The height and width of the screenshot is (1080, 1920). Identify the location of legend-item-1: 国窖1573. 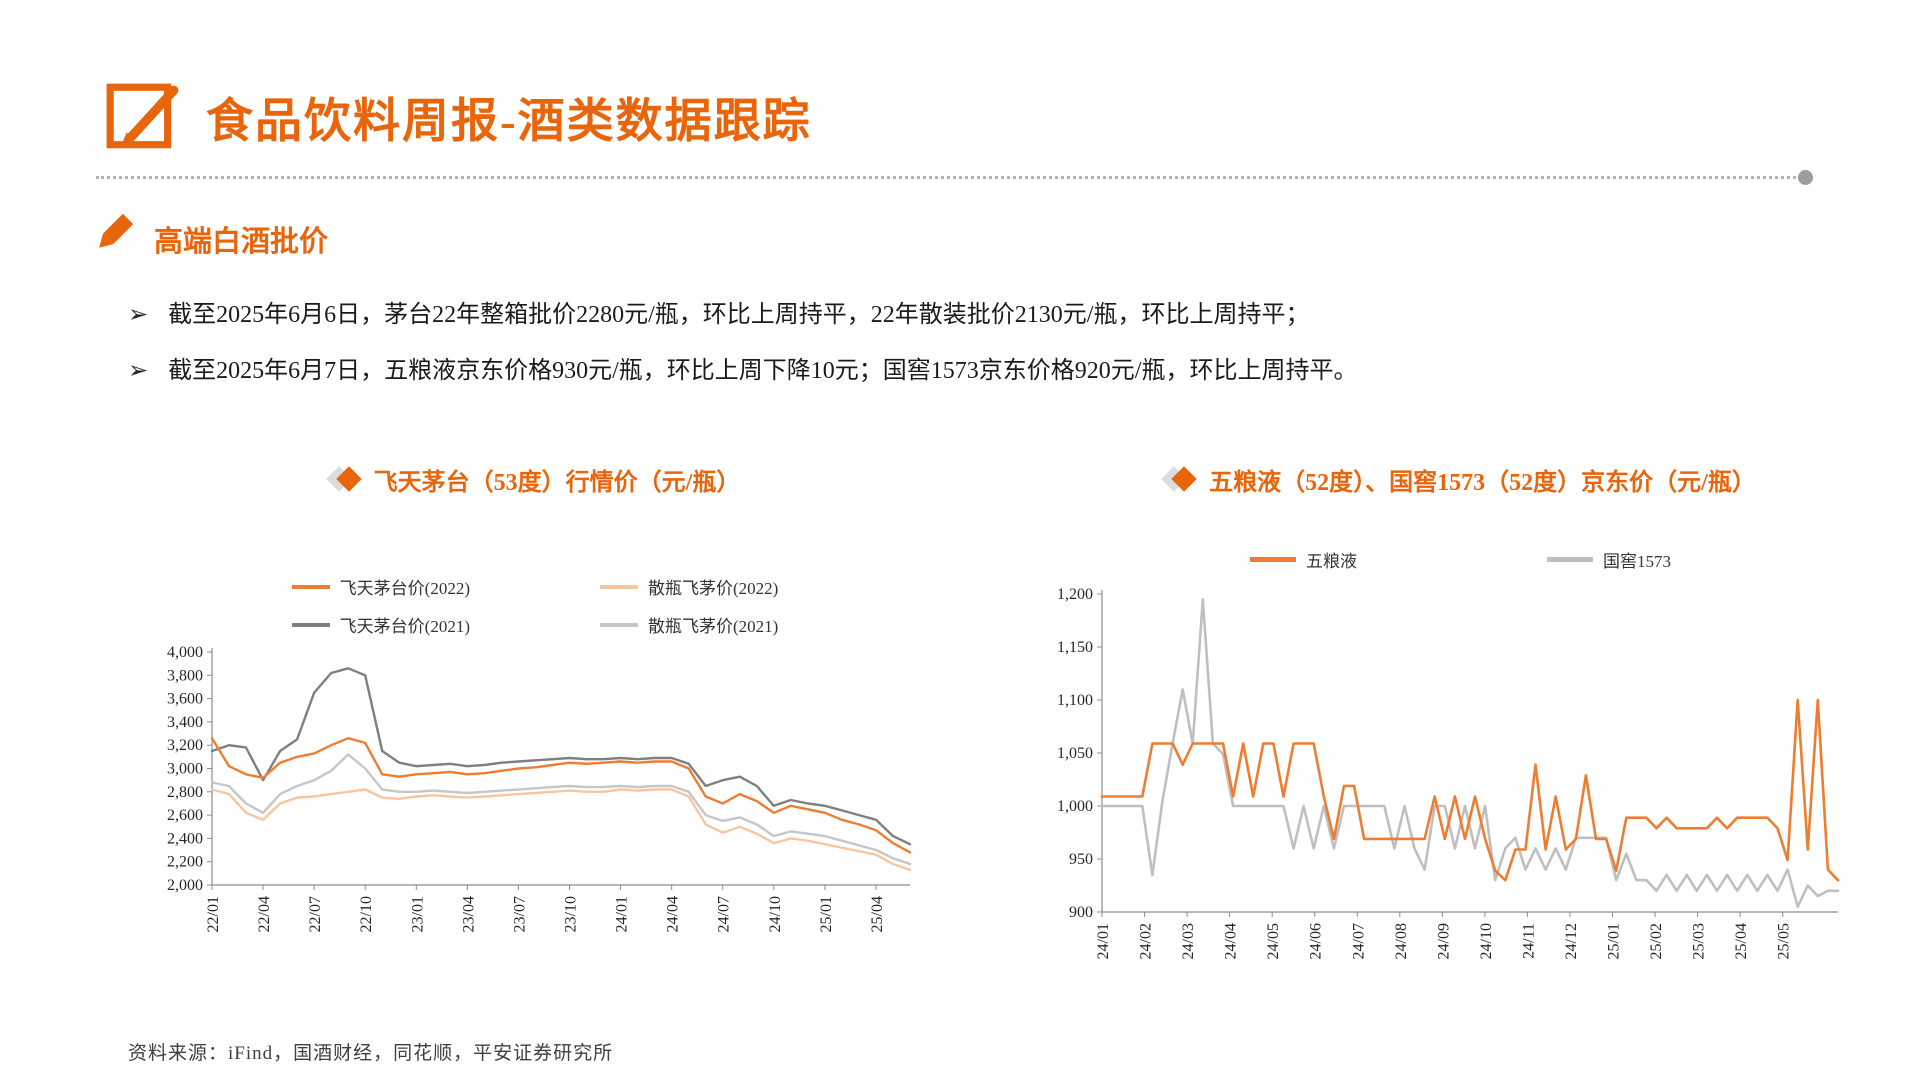
(1609, 559).